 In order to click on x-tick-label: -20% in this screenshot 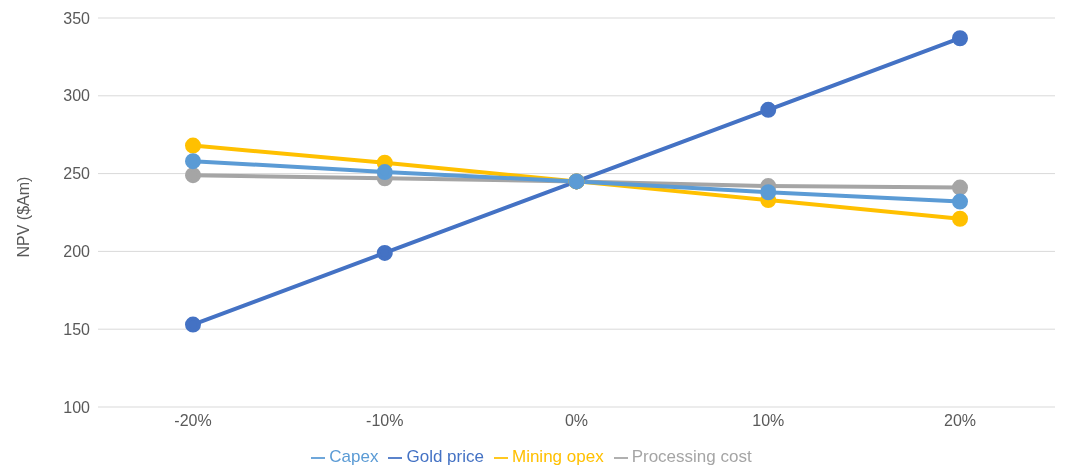, I will do `click(193, 421)`.